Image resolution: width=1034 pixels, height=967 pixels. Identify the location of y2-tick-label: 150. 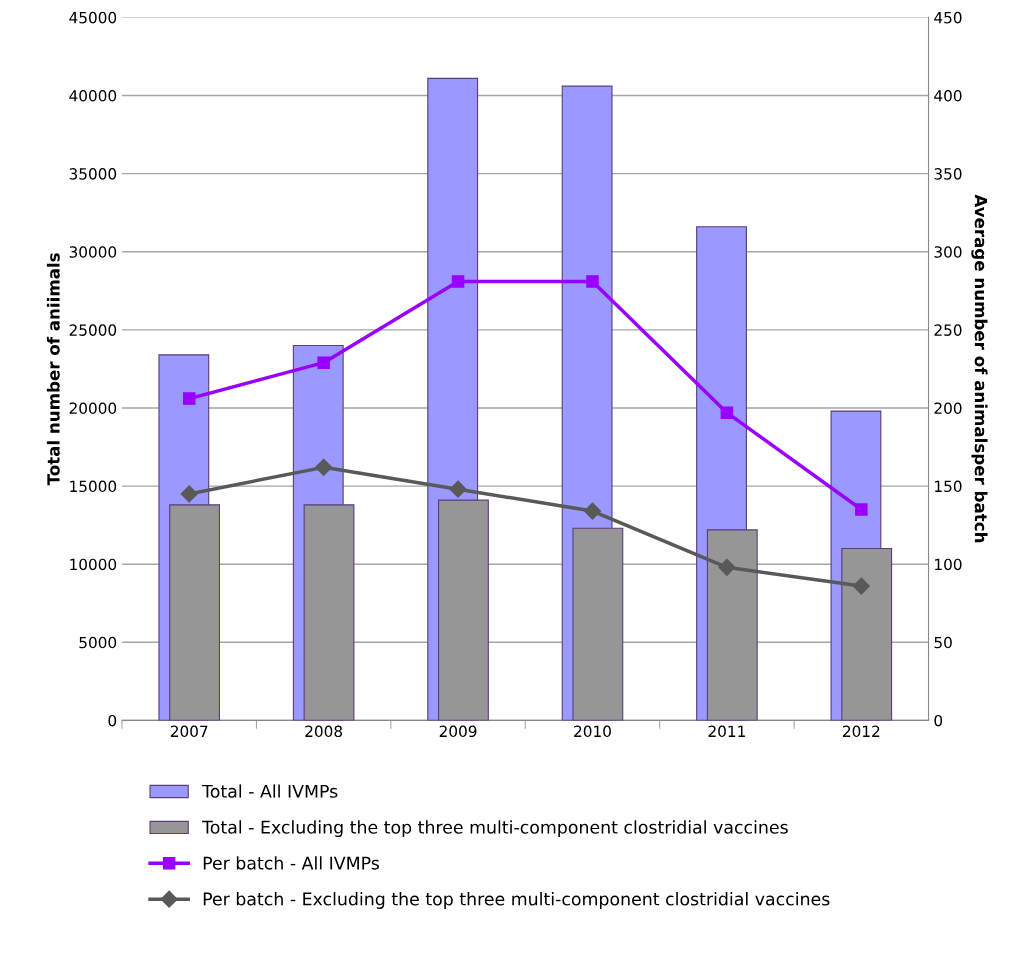
(948, 486).